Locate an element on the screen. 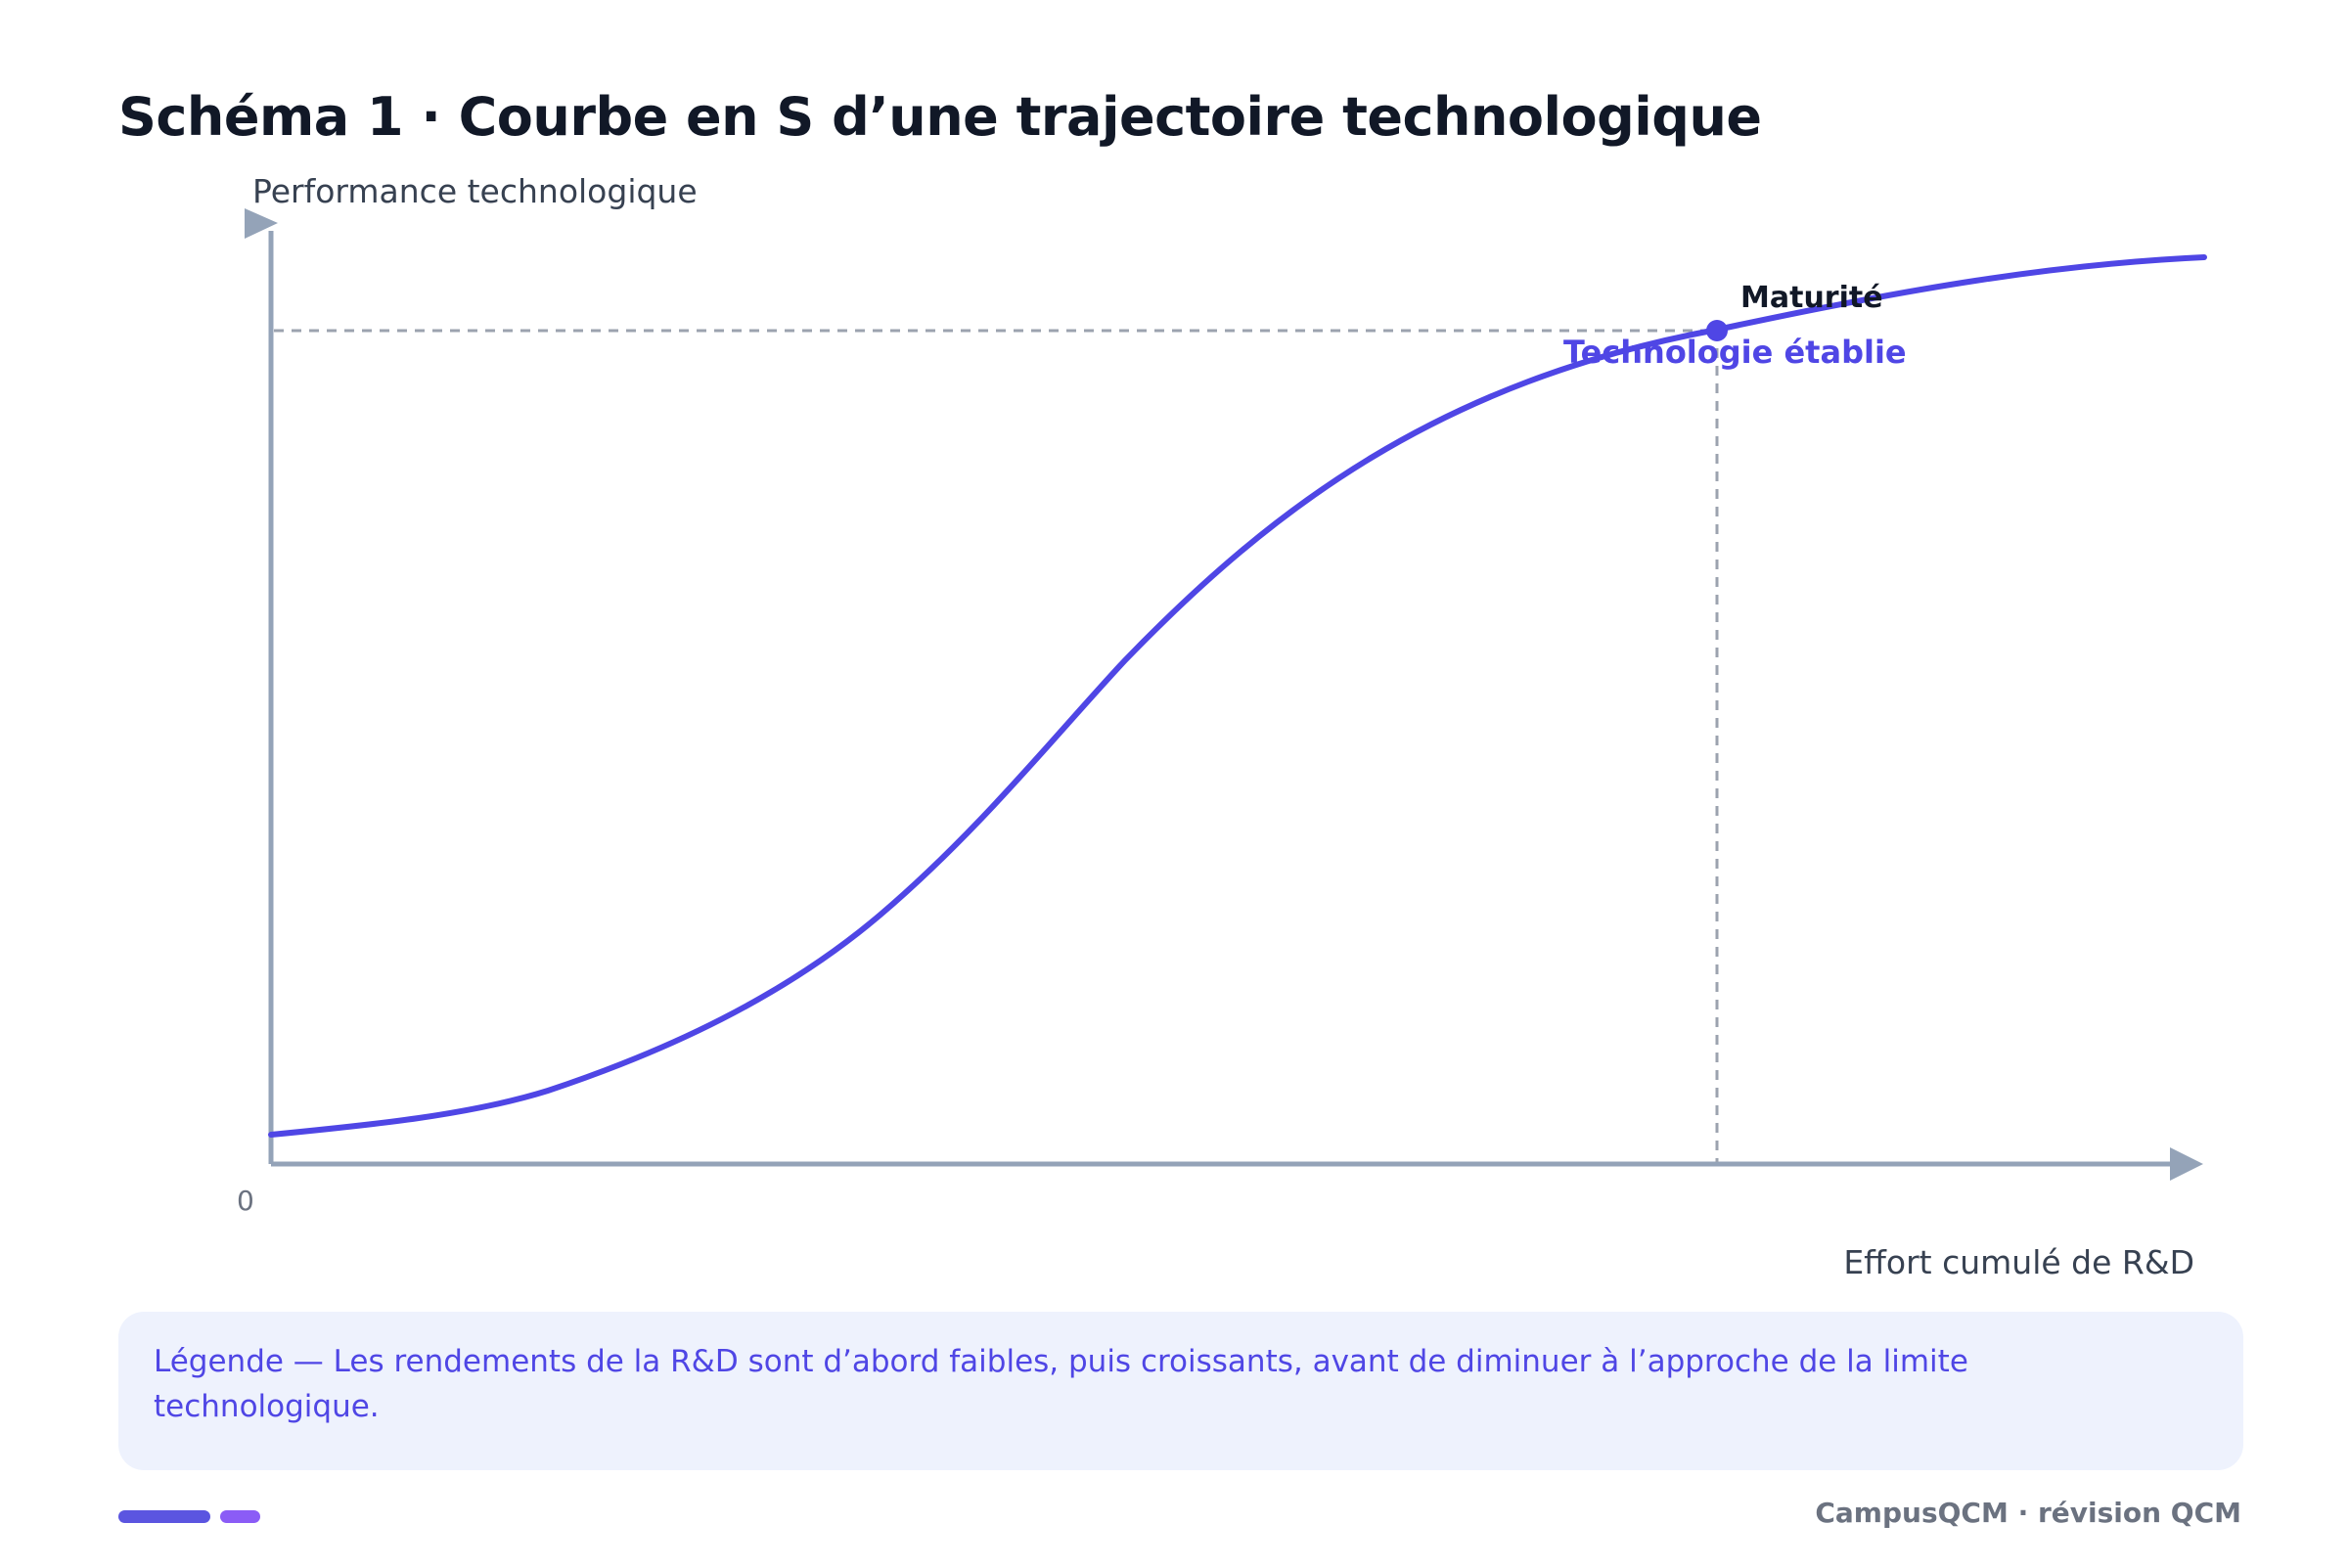  x-axis-label: Effort cumulé de R&D is located at coordinates (2018, 1262).